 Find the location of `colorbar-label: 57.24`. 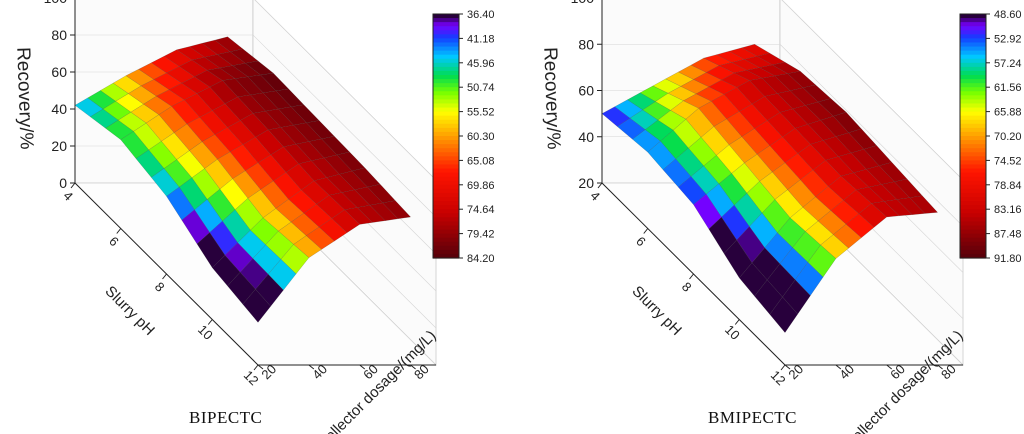

colorbar-label: 57.24 is located at coordinates (1008, 64).